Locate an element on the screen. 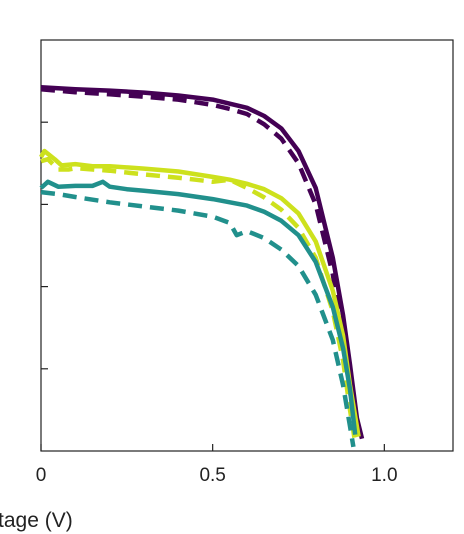 This screenshot has width=464, height=534. y-axis-ticks is located at coordinates (44, 245).